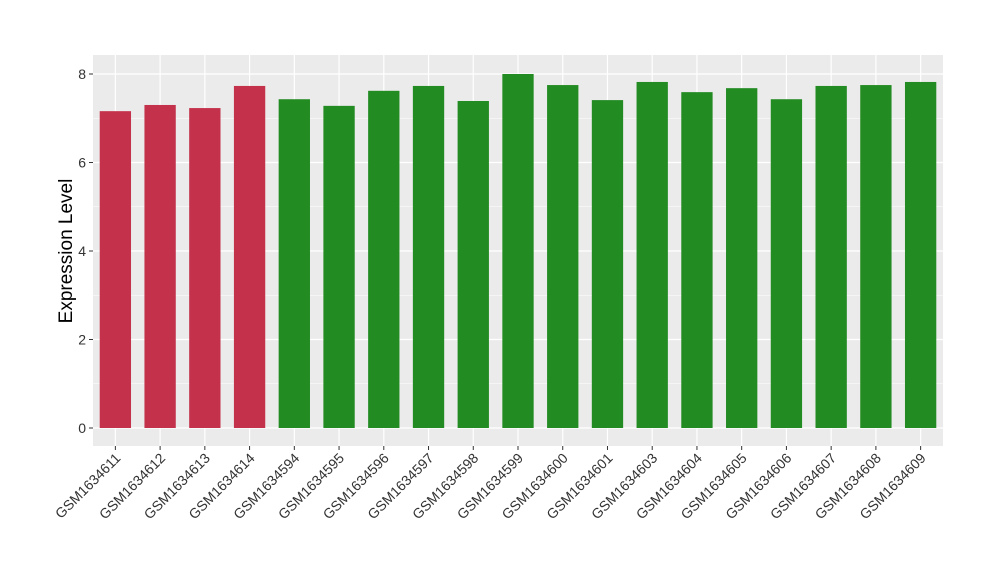  What do you see at coordinates (294, 263) in the screenshot?
I see `bar-GSM1634594` at bounding box center [294, 263].